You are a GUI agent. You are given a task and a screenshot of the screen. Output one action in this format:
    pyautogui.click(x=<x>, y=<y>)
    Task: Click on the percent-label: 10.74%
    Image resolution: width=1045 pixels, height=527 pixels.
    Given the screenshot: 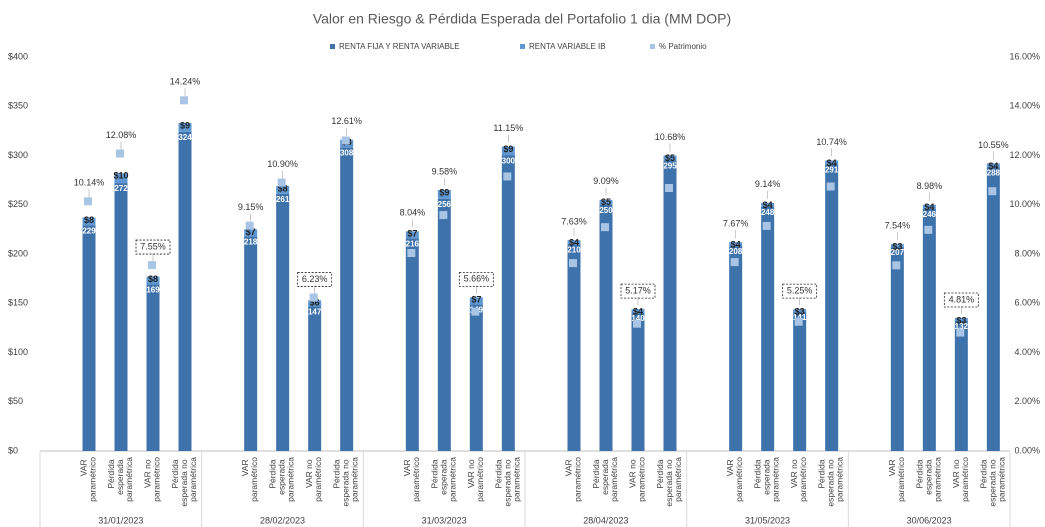 What is the action you would take?
    pyautogui.click(x=831, y=142)
    